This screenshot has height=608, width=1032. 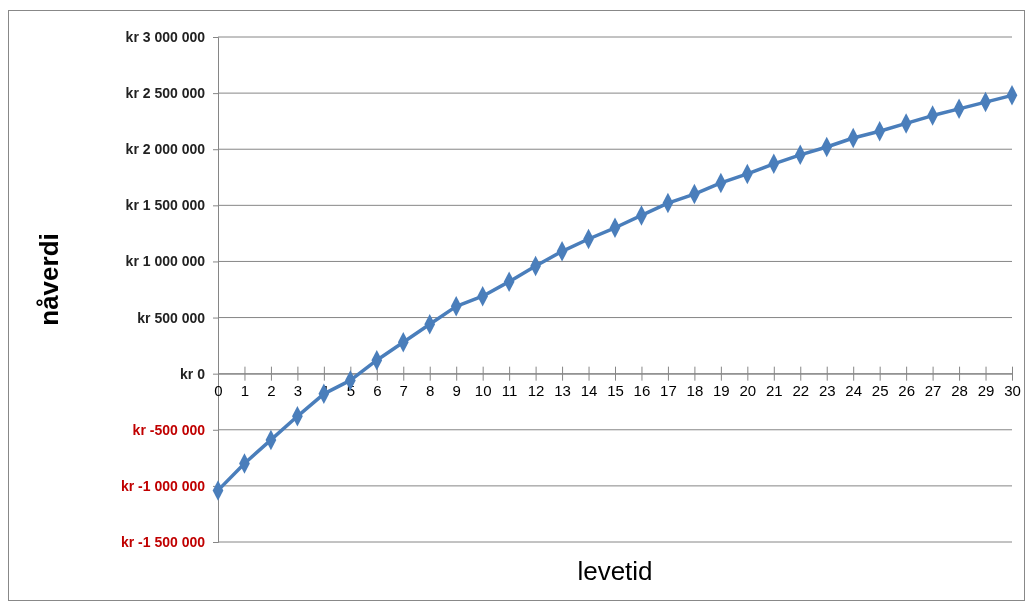 I want to click on x-tick-label: 21, so click(x=774, y=391).